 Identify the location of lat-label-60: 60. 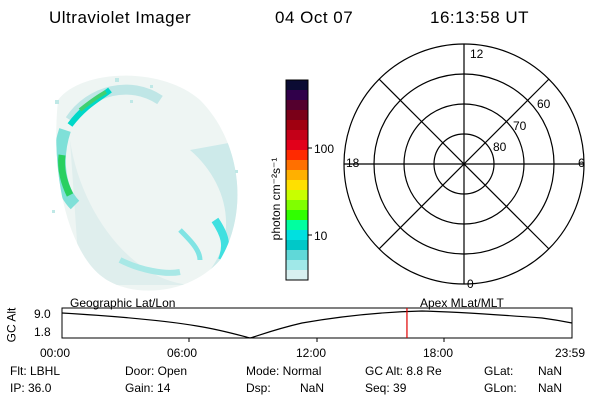
(544, 104).